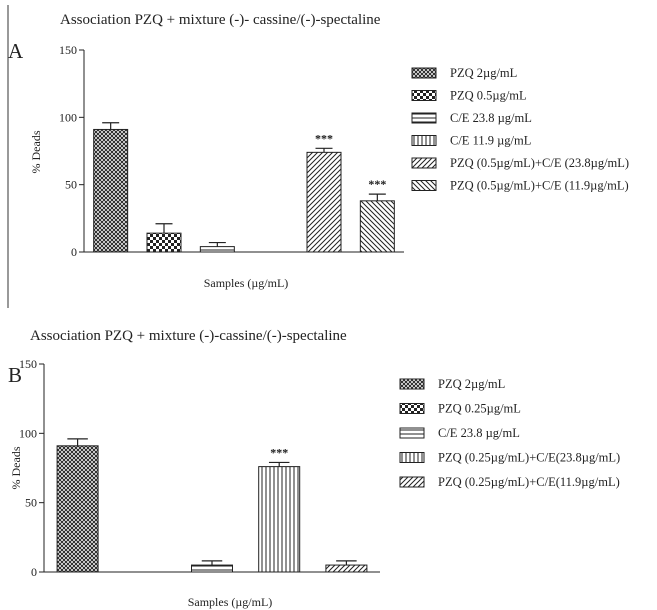 Image resolution: width=657 pixels, height=610 pixels. I want to click on chart-a-legend-label: PZQ (0.5µg/mL)+C/E (23.8µg/mL), so click(539, 163).